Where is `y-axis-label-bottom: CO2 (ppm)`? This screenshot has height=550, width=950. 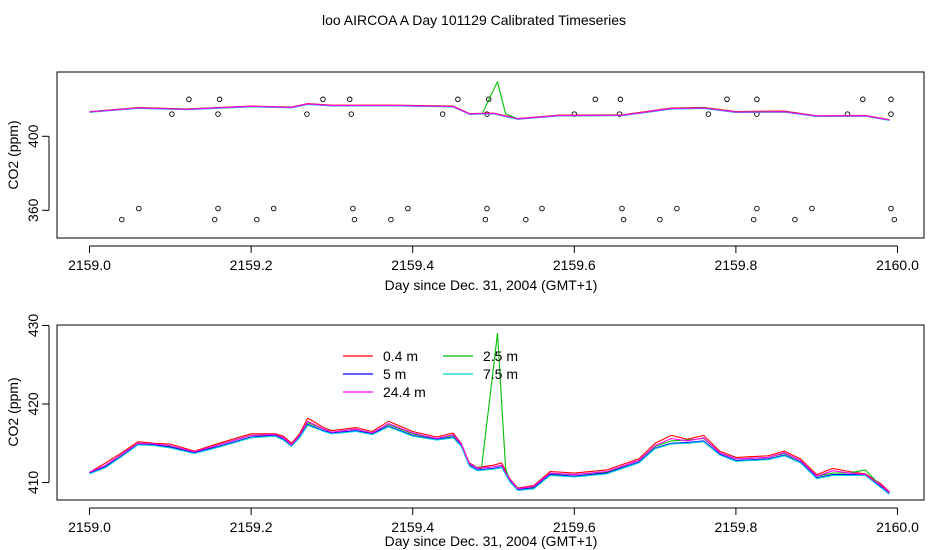 y-axis-label-bottom: CO2 (ppm) is located at coordinates (13, 411).